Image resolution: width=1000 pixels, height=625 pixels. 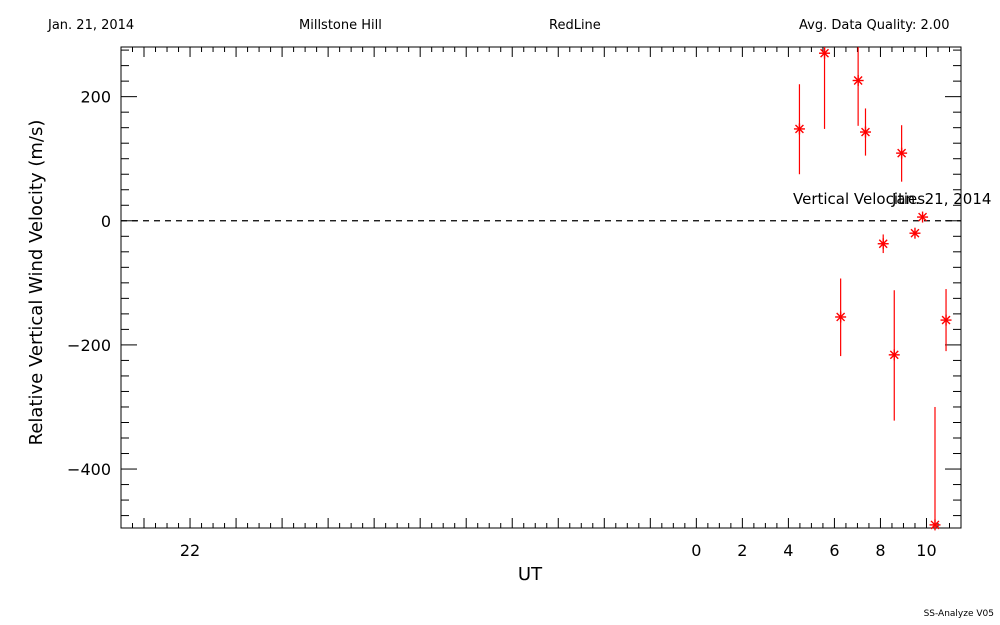 I want to click on x-tick-label: 8, so click(x=880, y=550).